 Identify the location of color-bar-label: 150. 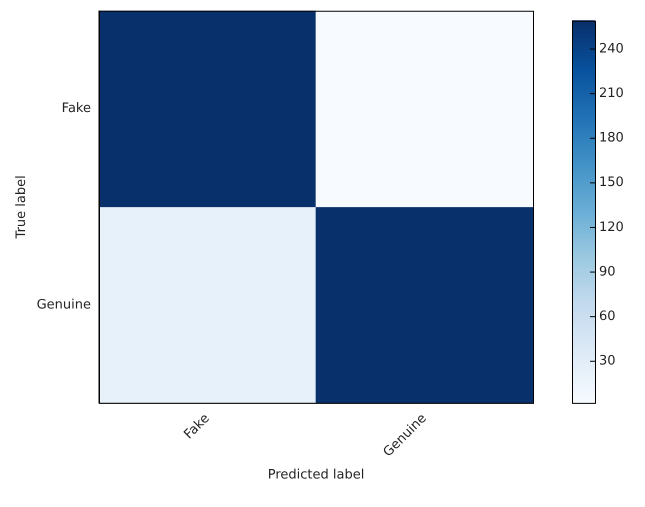
(611, 182).